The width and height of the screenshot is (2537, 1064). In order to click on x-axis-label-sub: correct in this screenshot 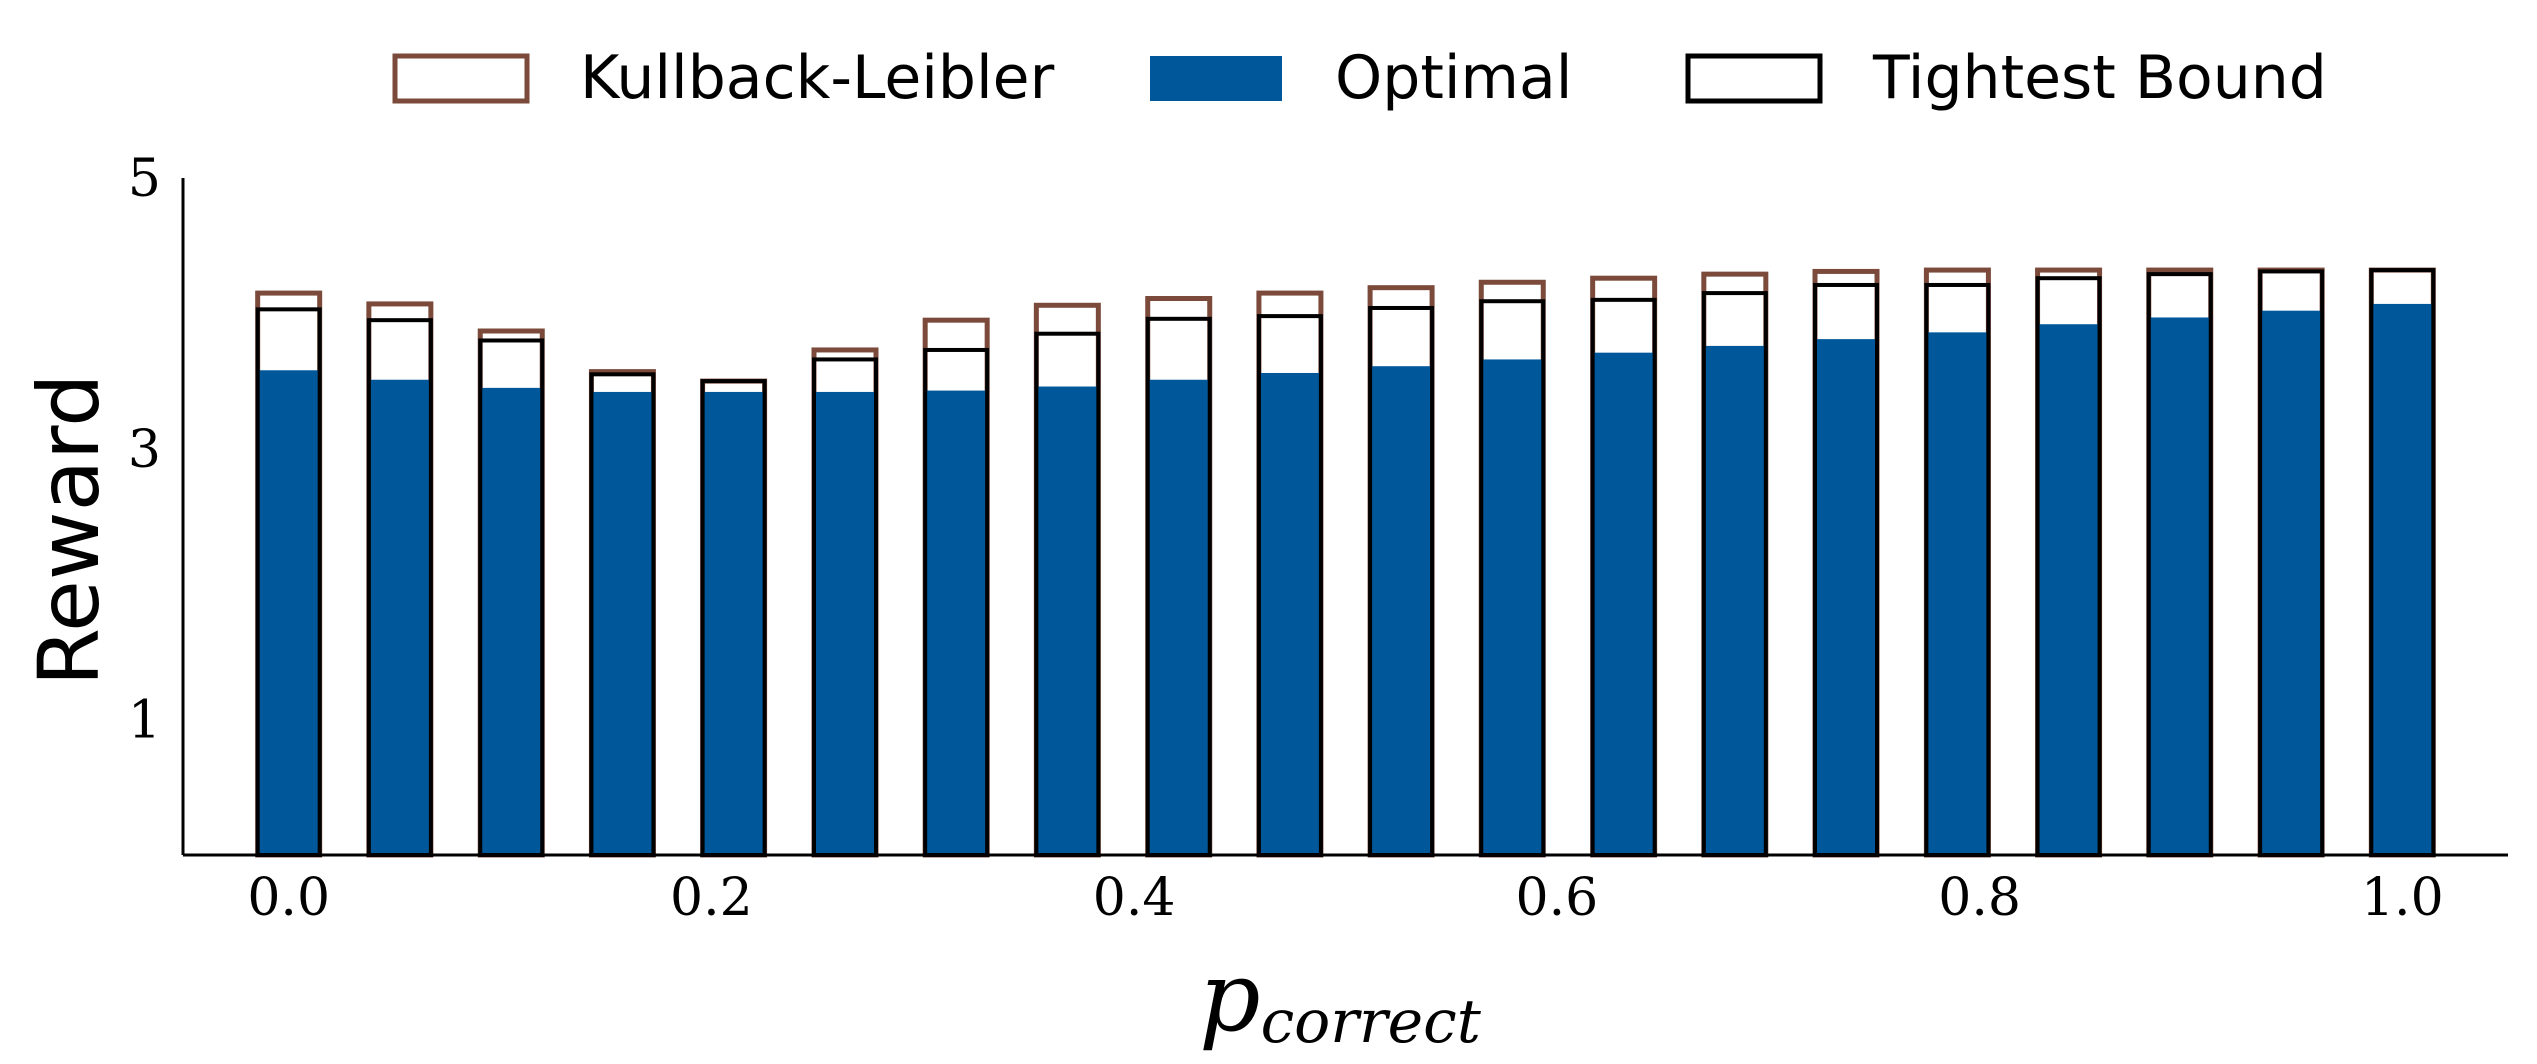, I will do `click(1371, 1022)`.